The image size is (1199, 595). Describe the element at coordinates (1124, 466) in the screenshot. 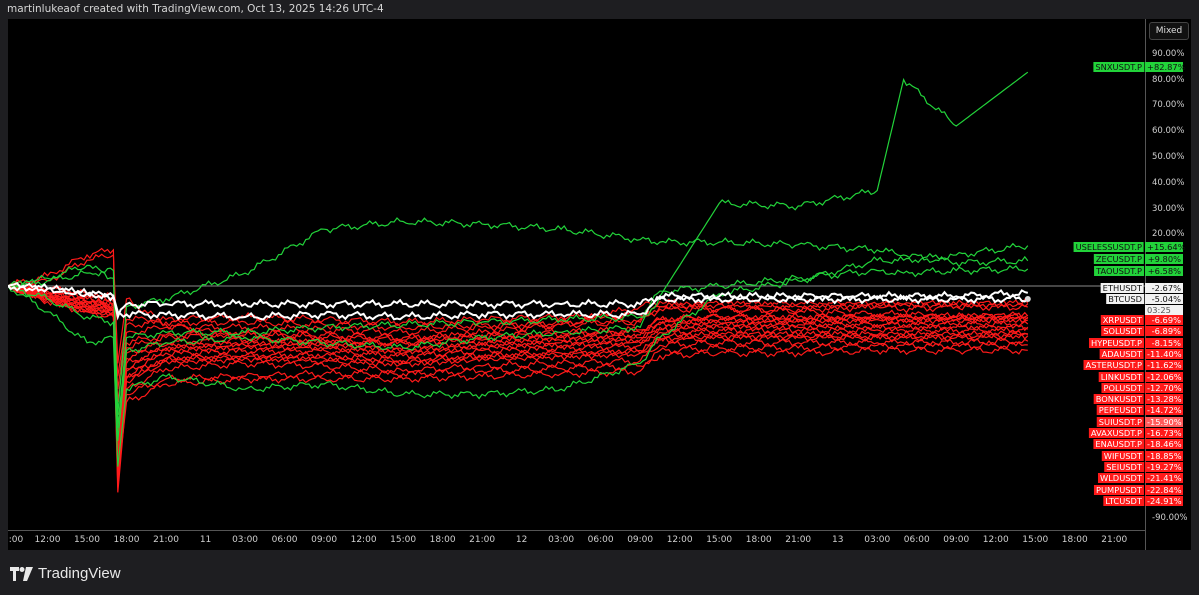

I see `series-name: SEIUSDT` at that location.